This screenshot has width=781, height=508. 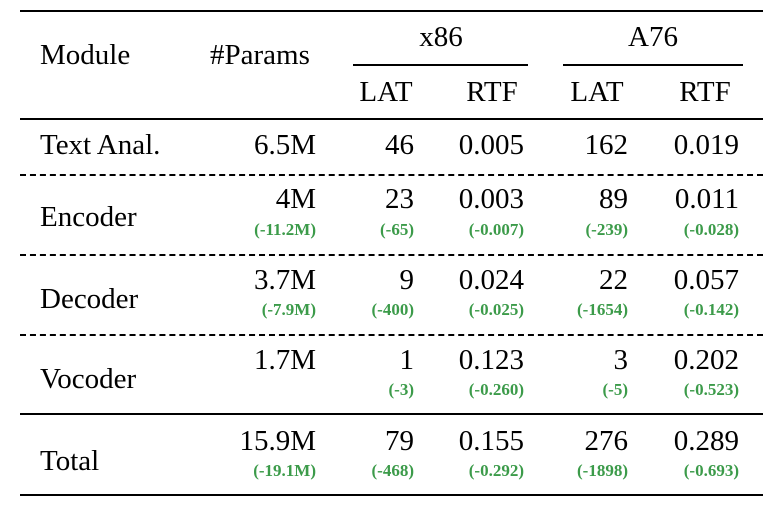 I want to click on row-params: 1.7M, so click(x=284, y=360).